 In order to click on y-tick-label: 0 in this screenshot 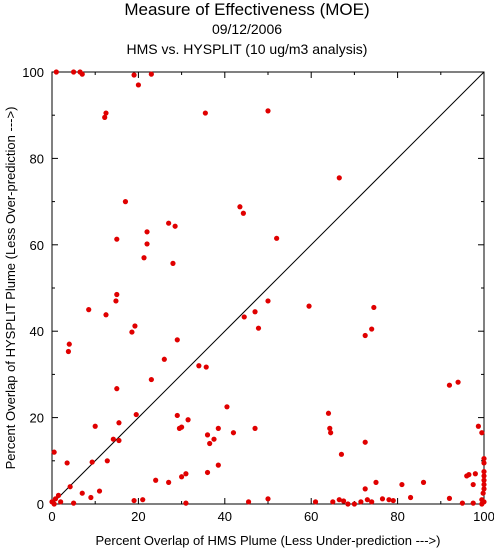, I will do `click(40, 504)`.